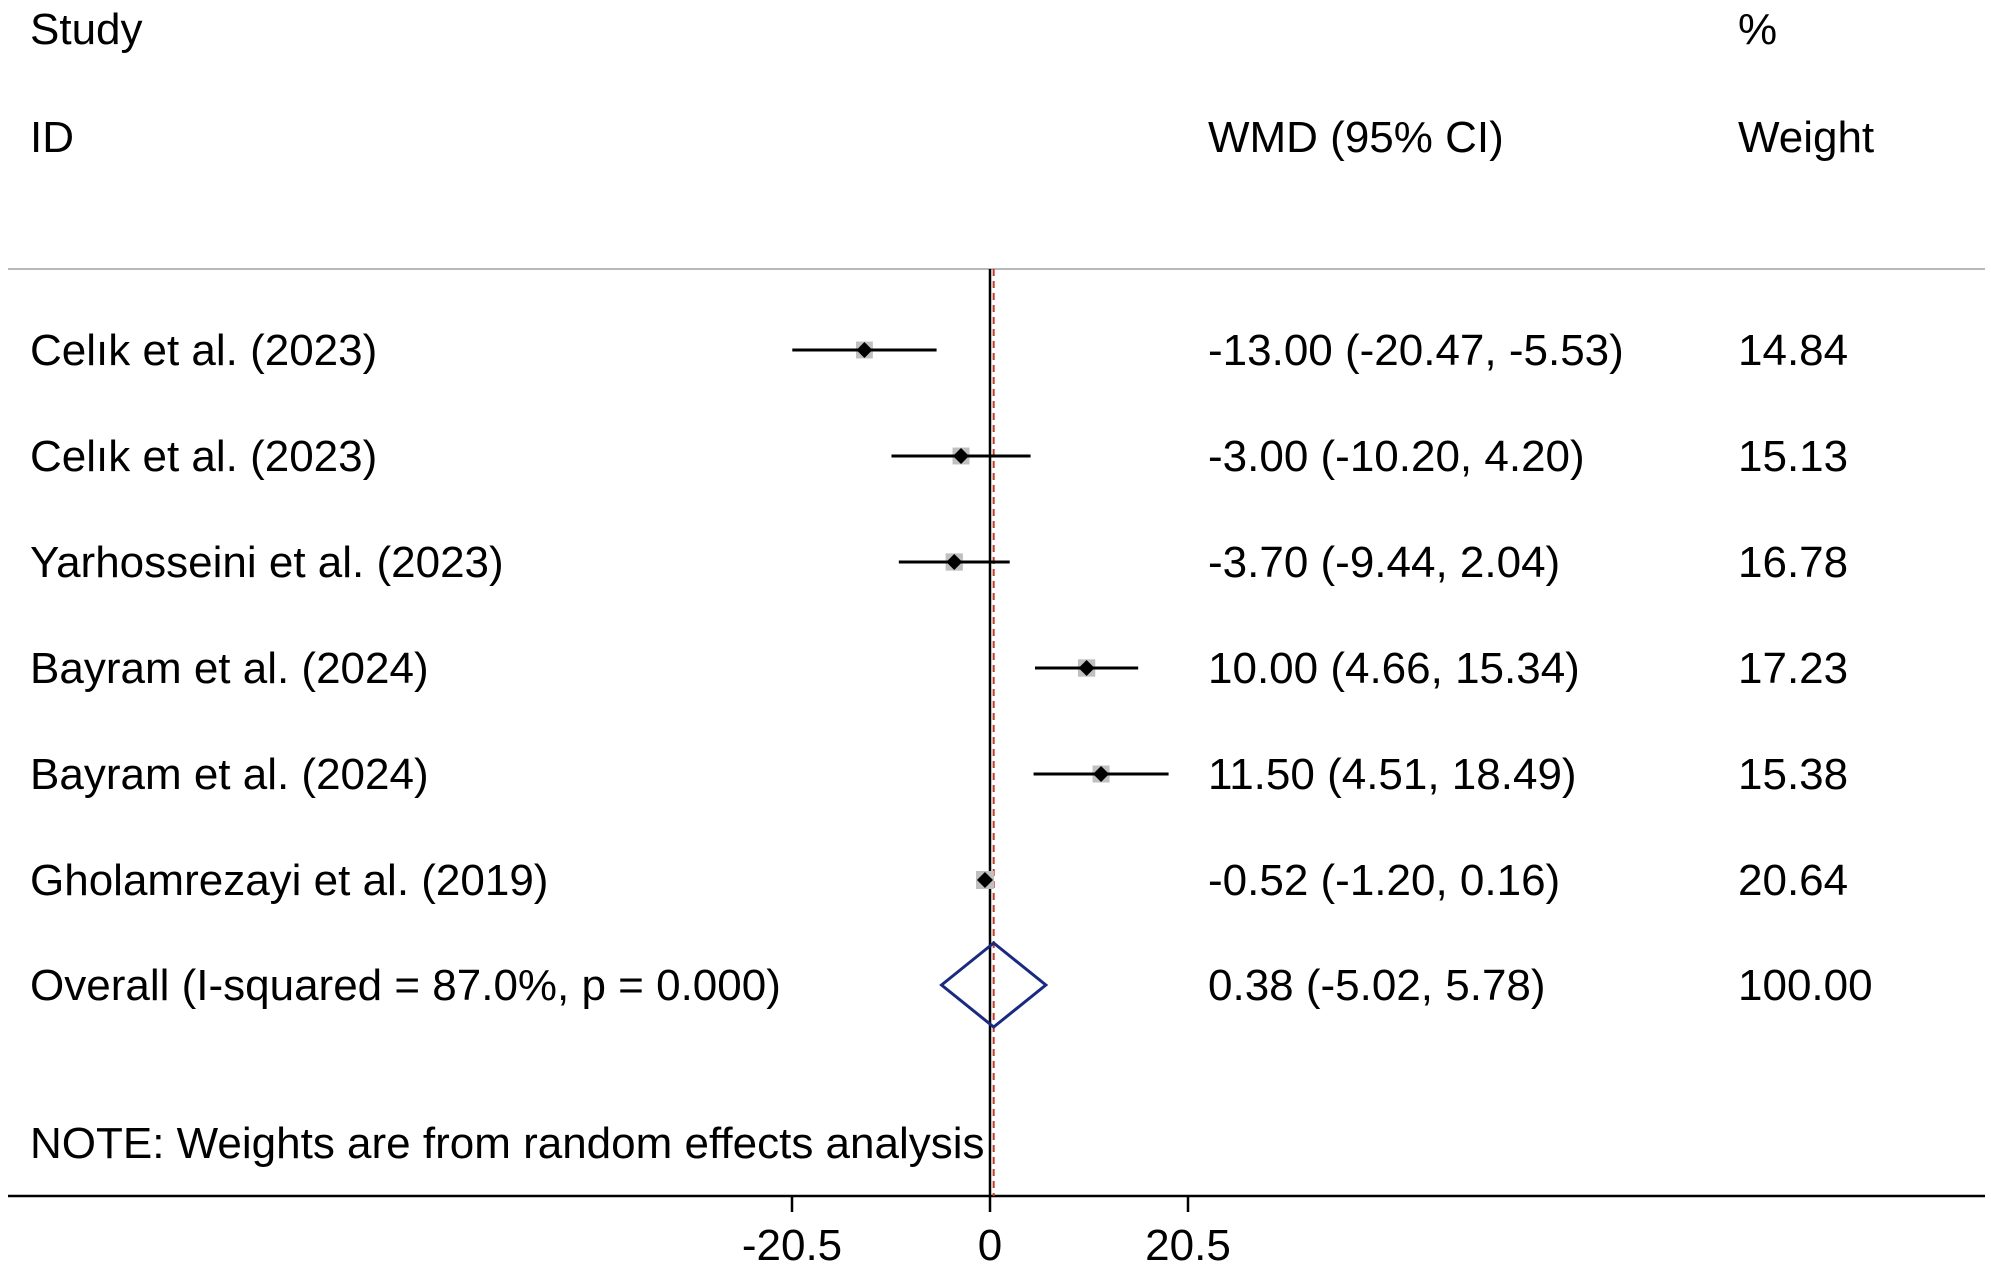 The image size is (1991, 1272). Describe the element at coordinates (792, 1245) in the screenshot. I see `x-tick-label: -20.5` at that location.